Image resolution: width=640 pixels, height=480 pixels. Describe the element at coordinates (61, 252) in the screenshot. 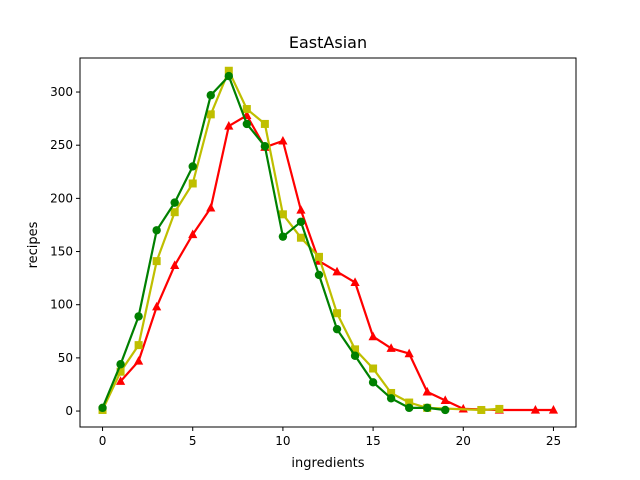

I see `y-tick-label: 150` at that location.